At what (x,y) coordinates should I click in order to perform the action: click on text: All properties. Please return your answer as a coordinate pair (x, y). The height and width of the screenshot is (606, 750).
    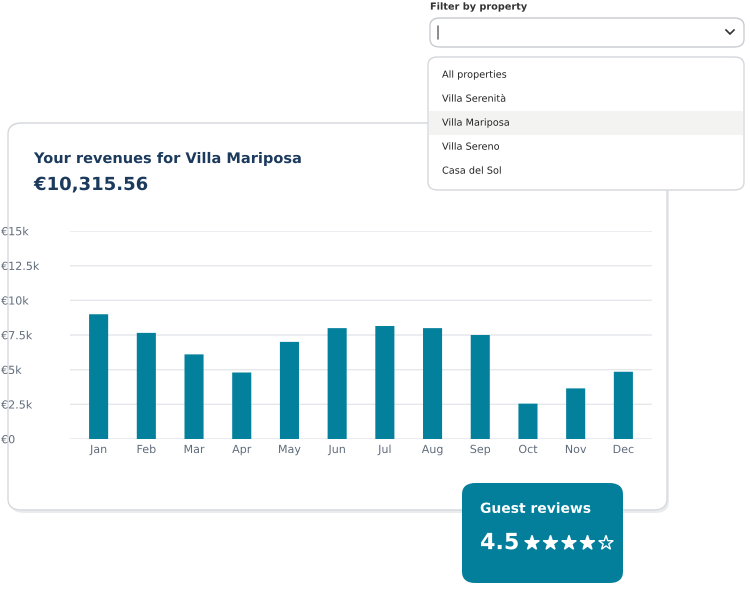
    Looking at the image, I should click on (474, 75).